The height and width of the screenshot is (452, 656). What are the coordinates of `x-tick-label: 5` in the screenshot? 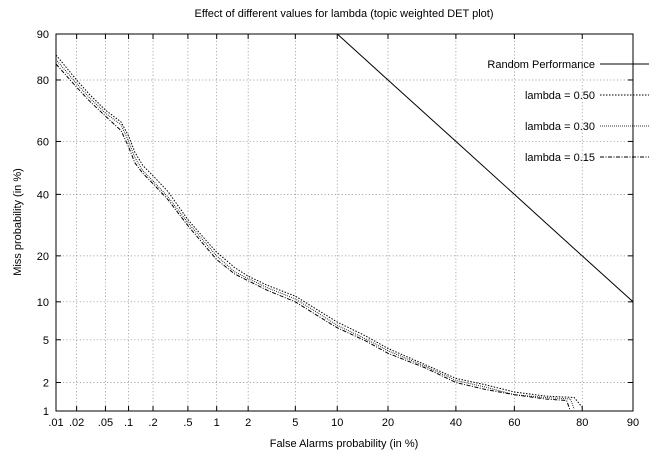 It's located at (295, 423).